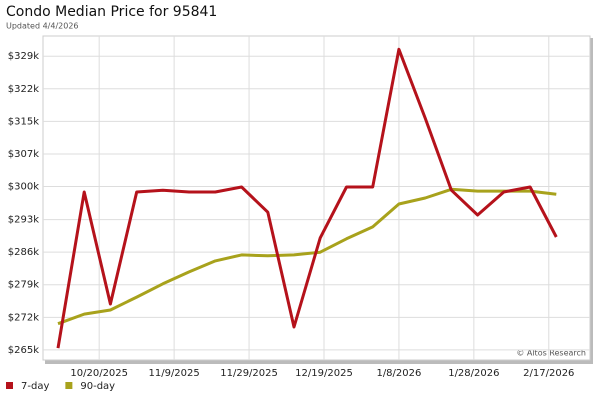 The image size is (600, 400). I want to click on chart-title: Condo Median Price for 95841, so click(111, 12).